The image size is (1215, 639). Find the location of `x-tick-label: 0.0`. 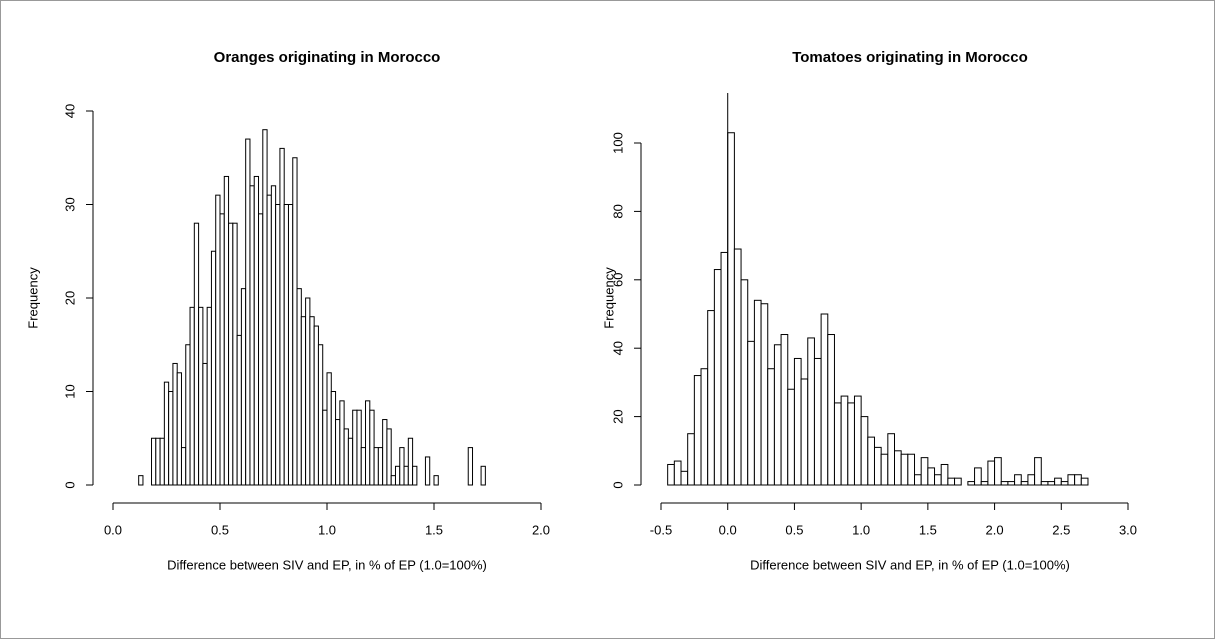

x-tick-label: 0.0 is located at coordinates (113, 529).